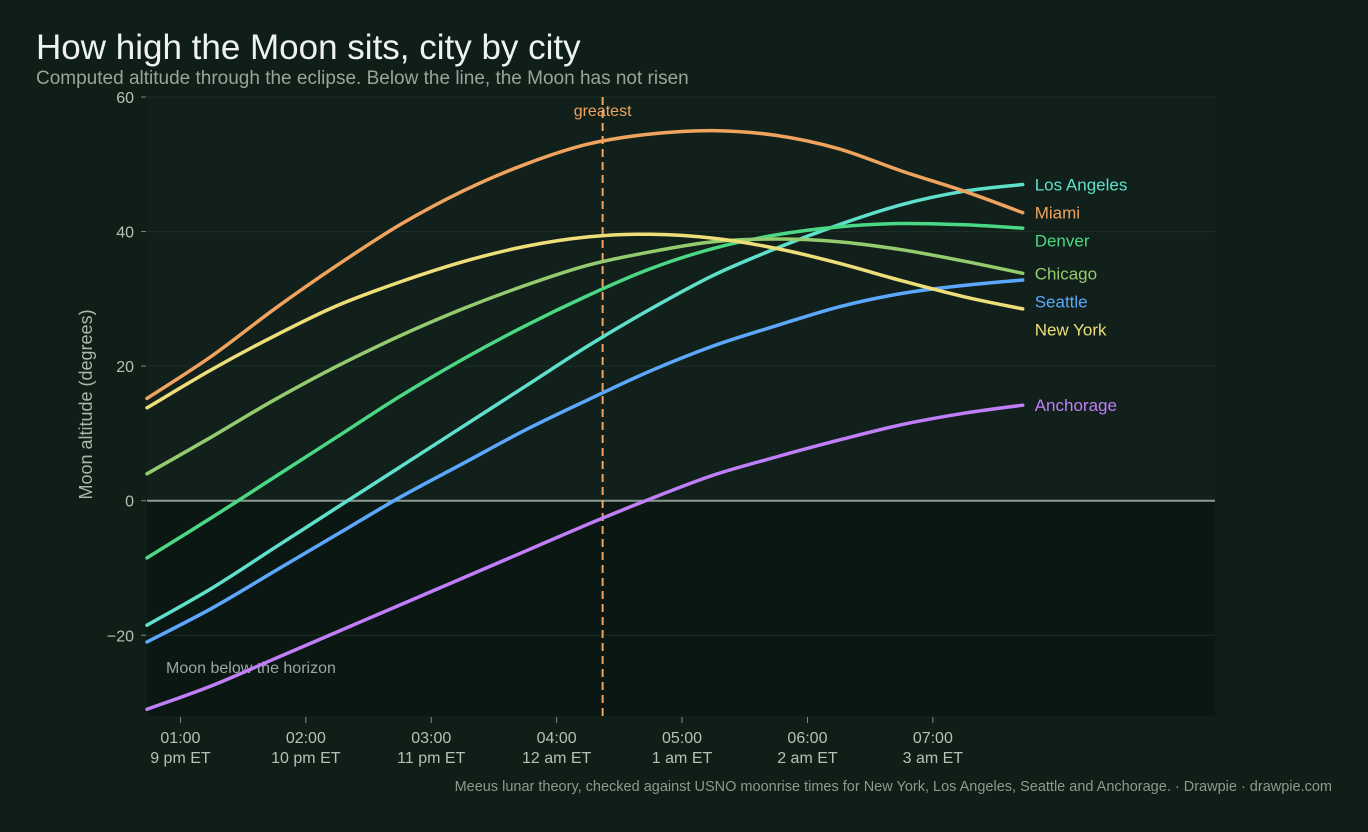 The image size is (1368, 832). I want to click on y-tick-label: 20, so click(125, 367).